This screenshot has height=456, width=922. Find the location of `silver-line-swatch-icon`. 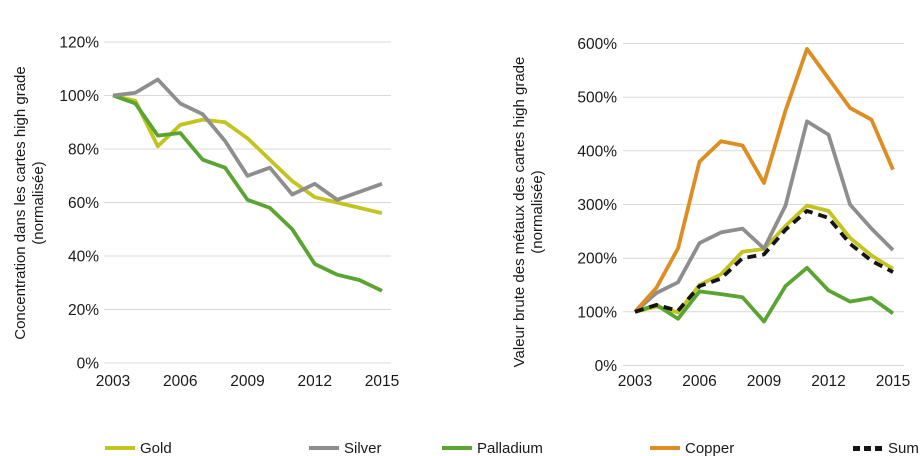

silver-line-swatch-icon is located at coordinates (324, 448).